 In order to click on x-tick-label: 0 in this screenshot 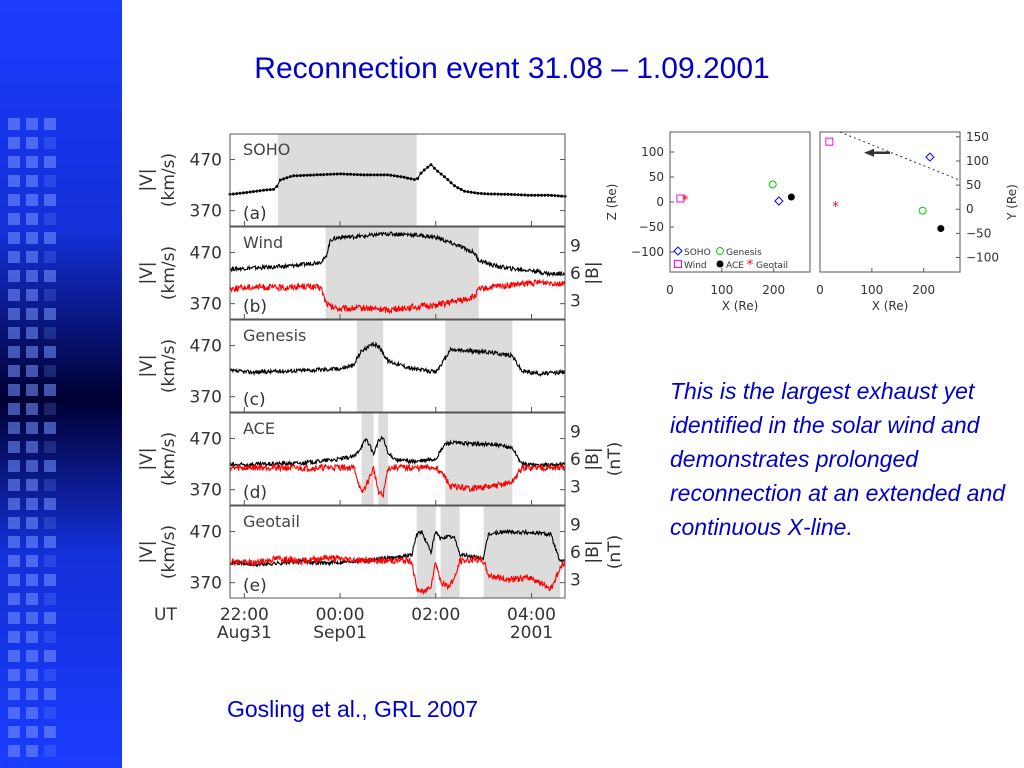, I will do `click(820, 290)`.